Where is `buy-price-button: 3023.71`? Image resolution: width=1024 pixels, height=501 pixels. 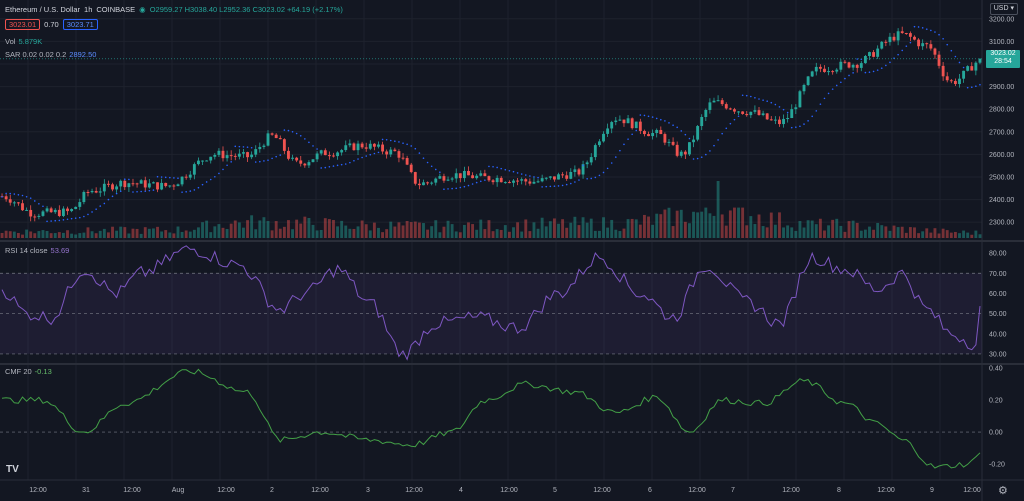
buy-price-button: 3023.71 is located at coordinates (80, 24).